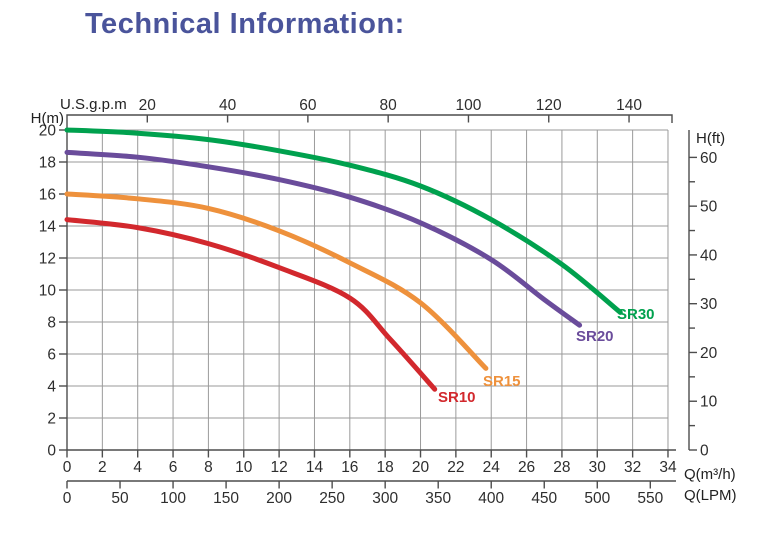 This screenshot has width=765, height=539. Describe the element at coordinates (457, 397) in the screenshot. I see `curve-label-sr10: SR10` at that location.